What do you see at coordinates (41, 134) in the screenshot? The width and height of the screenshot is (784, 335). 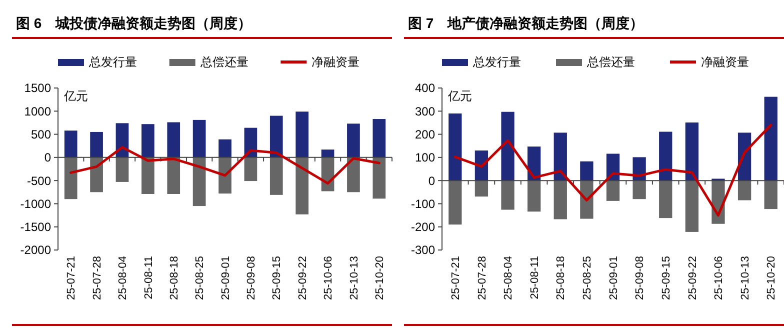 I see `y-tick-label: 500` at bounding box center [41, 134].